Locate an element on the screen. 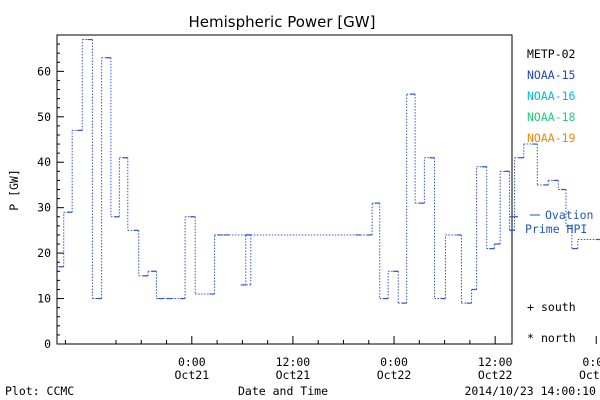 Image resolution: width=600 pixels, height=400 pixels. legend-entry: NOAA-18 is located at coordinates (551, 117).